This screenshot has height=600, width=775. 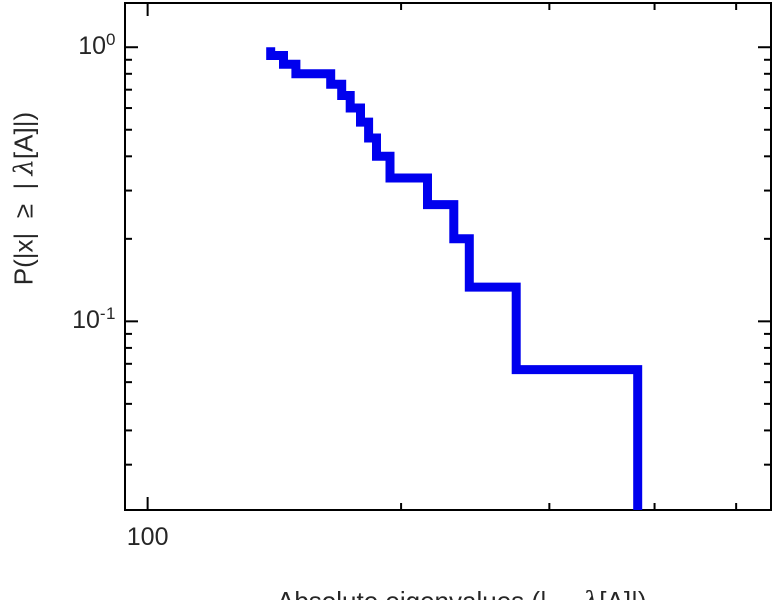 What do you see at coordinates (147, 537) in the screenshot?
I see `x-tick-label-100: 100` at bounding box center [147, 537].